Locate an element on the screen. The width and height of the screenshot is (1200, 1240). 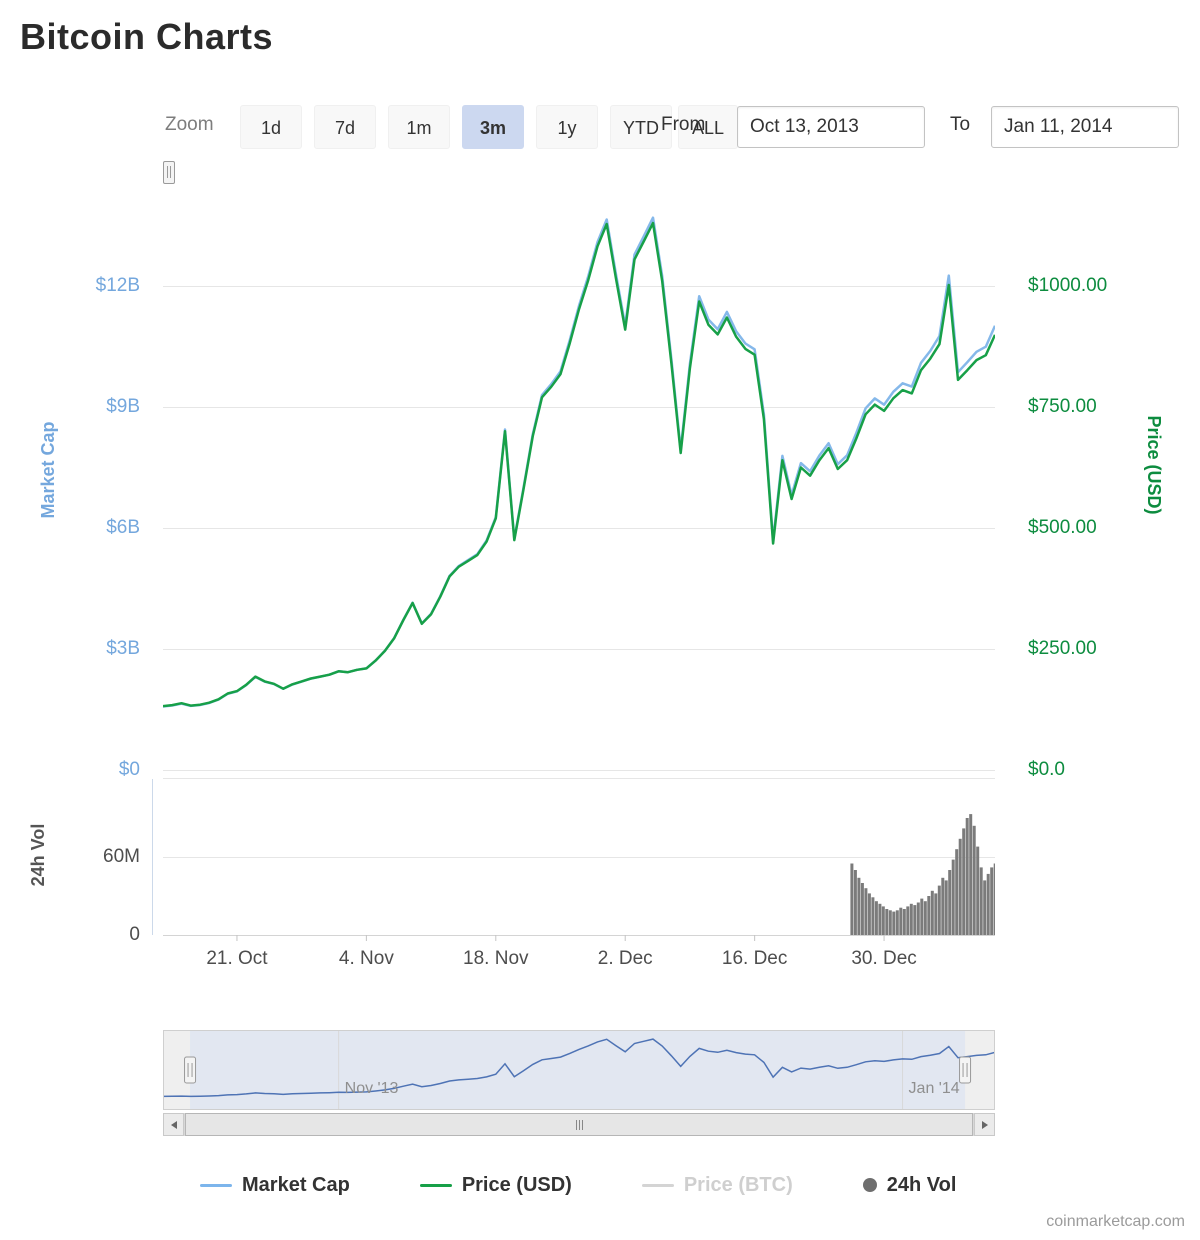
volume-axis-line is located at coordinates (152, 857).